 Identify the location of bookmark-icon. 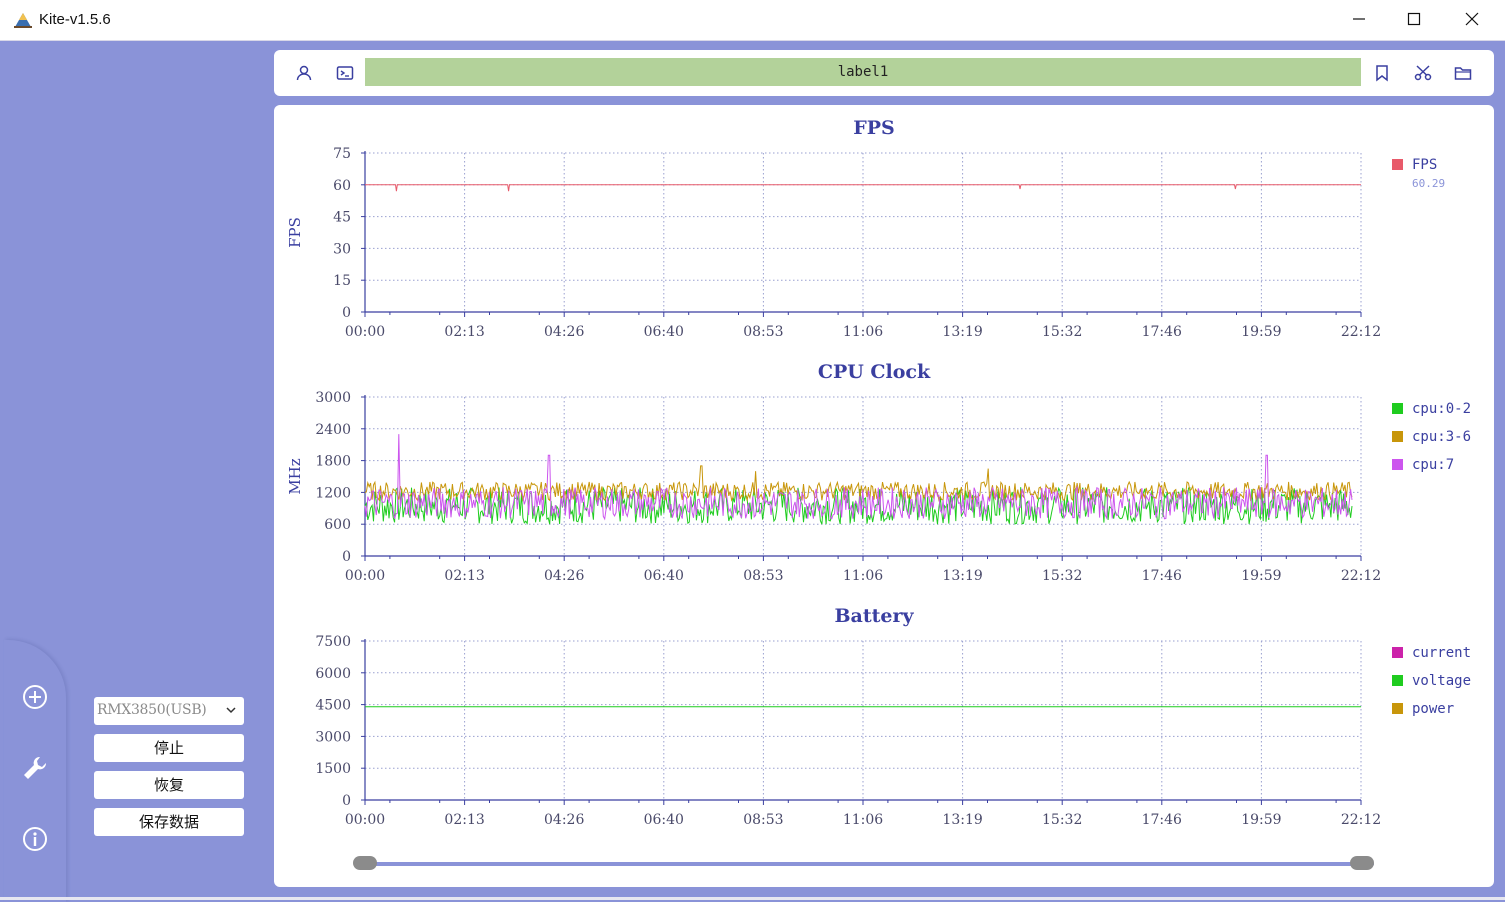
(1382, 73).